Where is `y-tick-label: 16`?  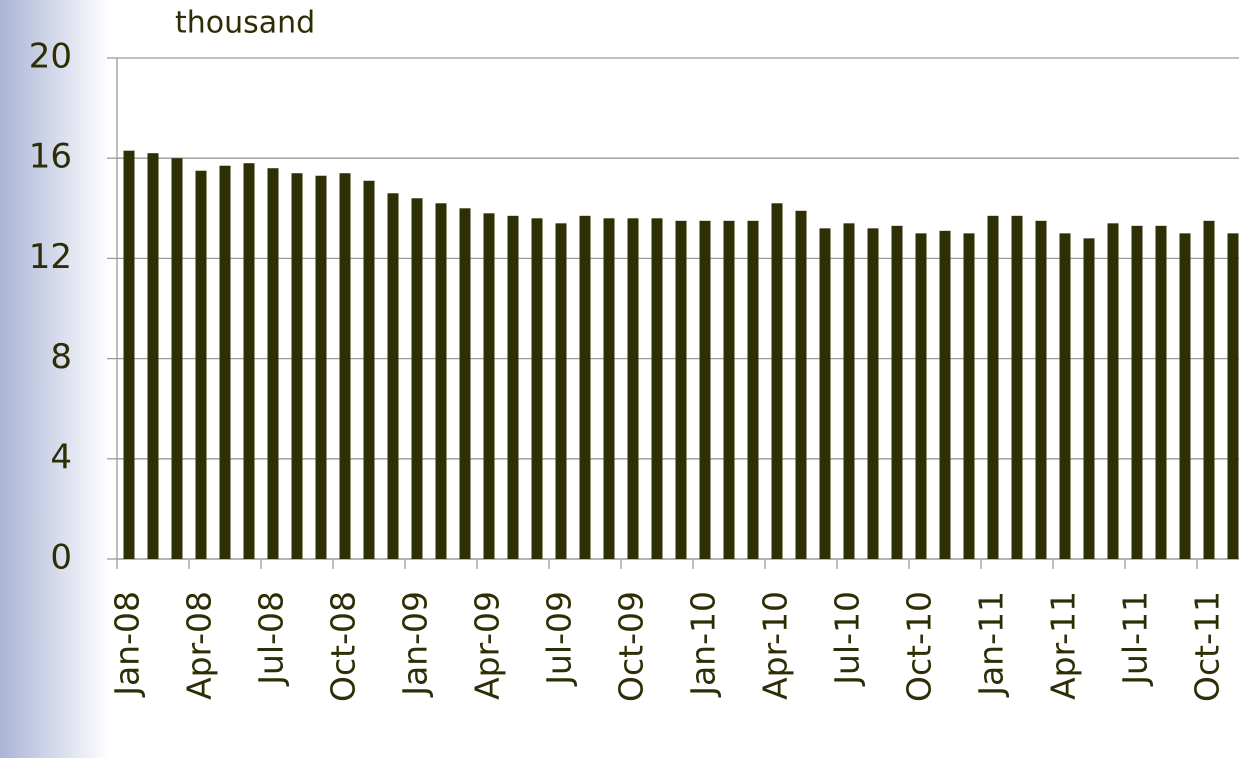 y-tick-label: 16 is located at coordinates (50, 157).